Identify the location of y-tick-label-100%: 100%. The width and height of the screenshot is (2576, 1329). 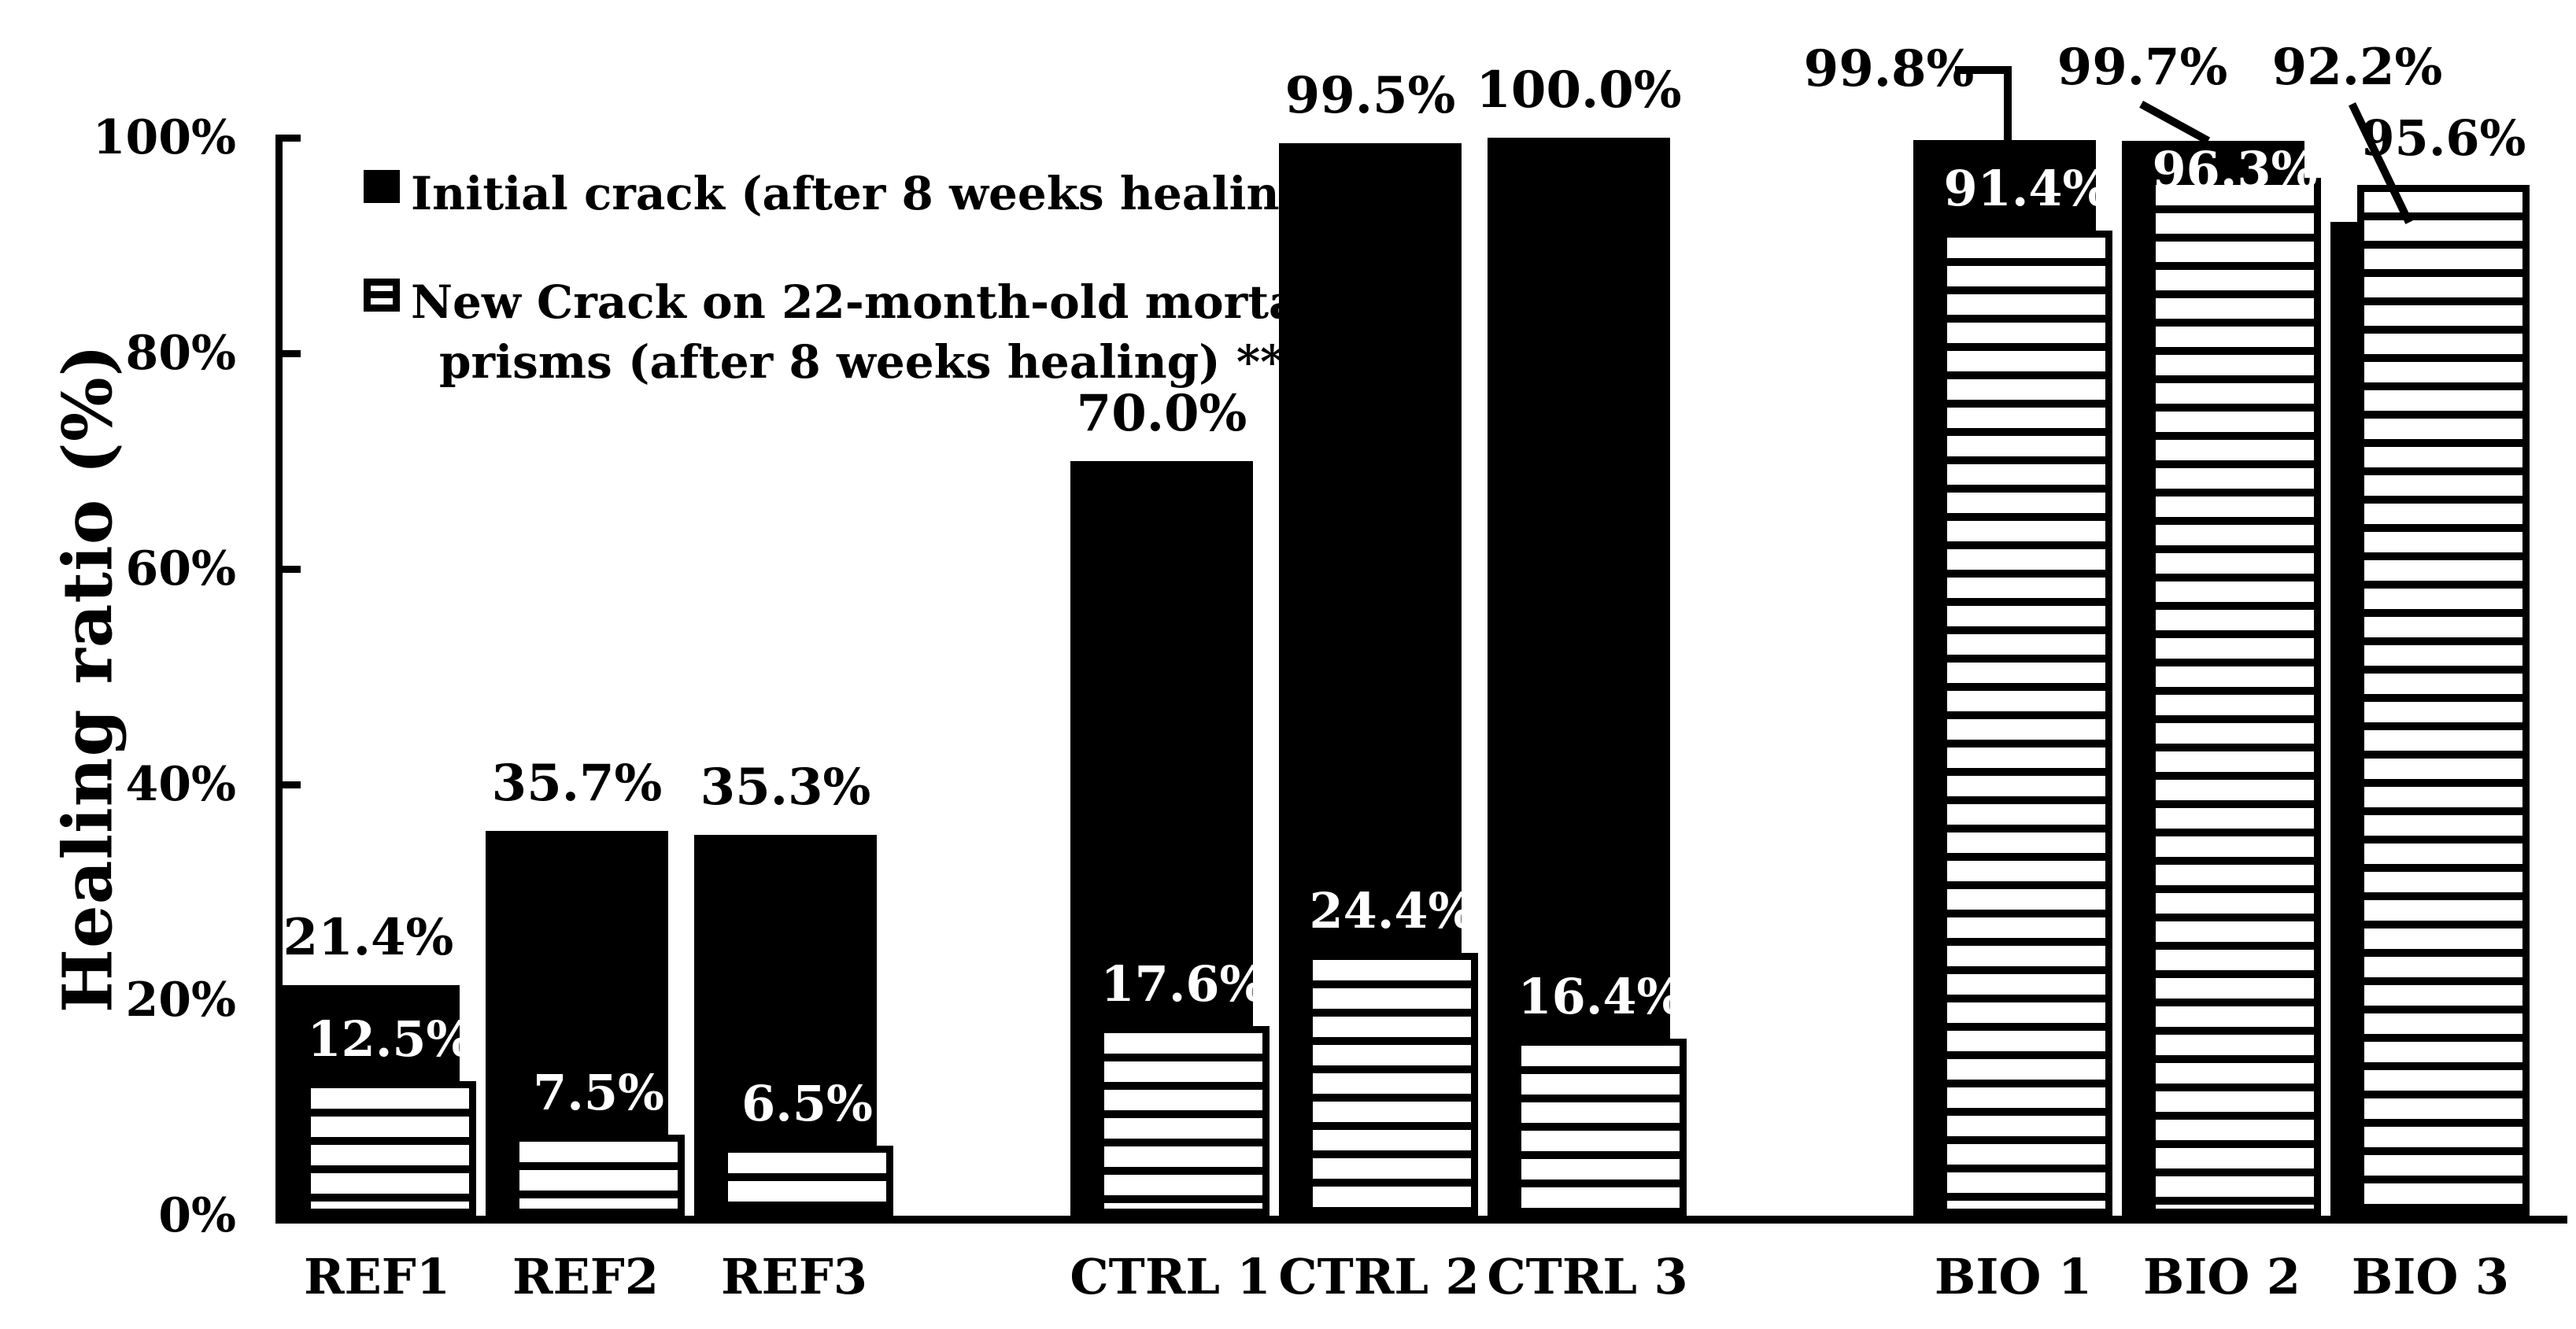
(164, 137).